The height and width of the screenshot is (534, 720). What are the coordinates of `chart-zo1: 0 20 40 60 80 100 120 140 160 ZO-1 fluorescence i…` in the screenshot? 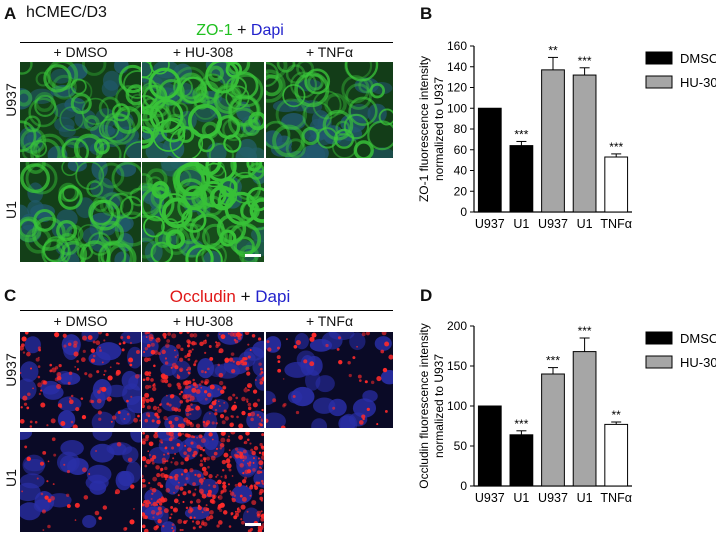 It's located at (566, 135).